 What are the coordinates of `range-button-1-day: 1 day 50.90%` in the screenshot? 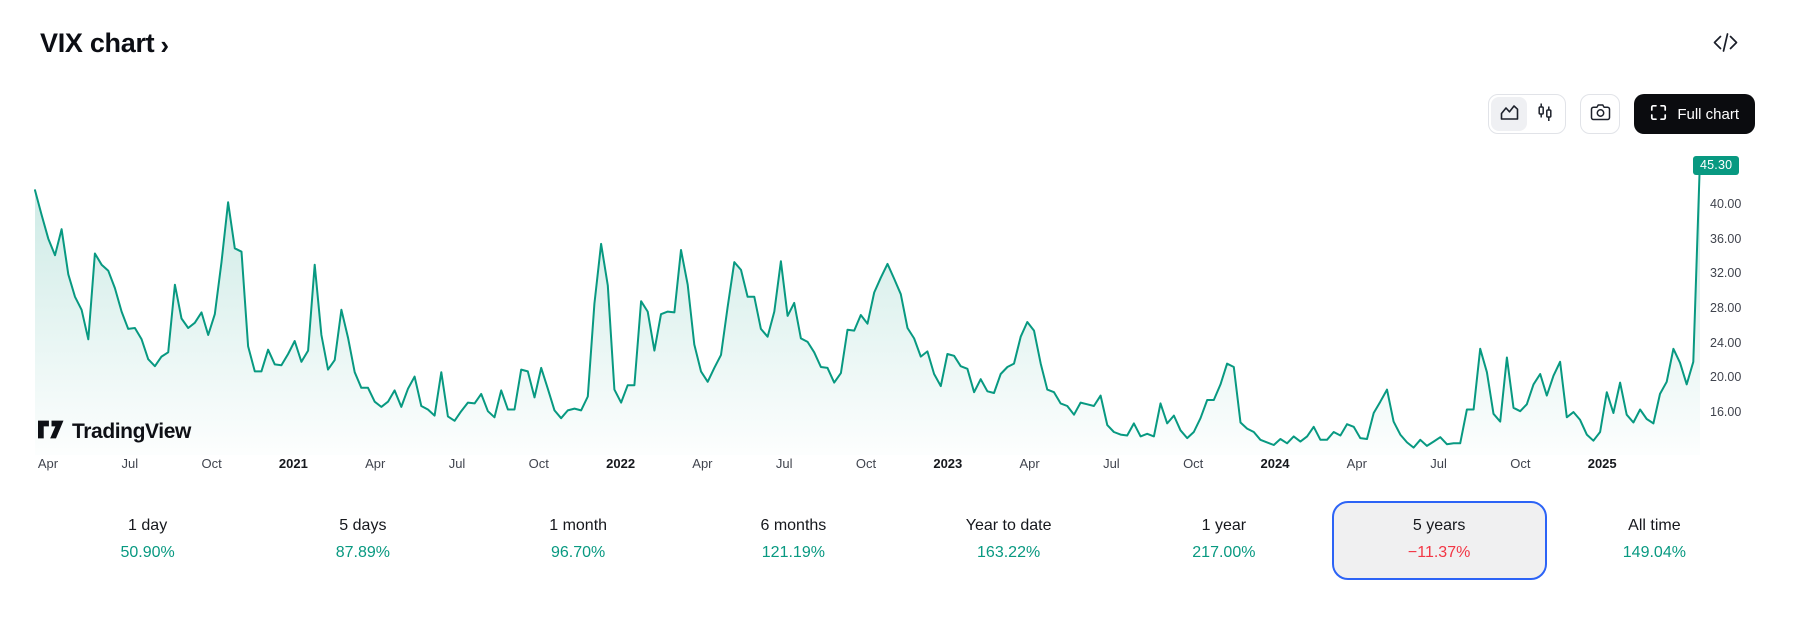 It's located at (147, 540).